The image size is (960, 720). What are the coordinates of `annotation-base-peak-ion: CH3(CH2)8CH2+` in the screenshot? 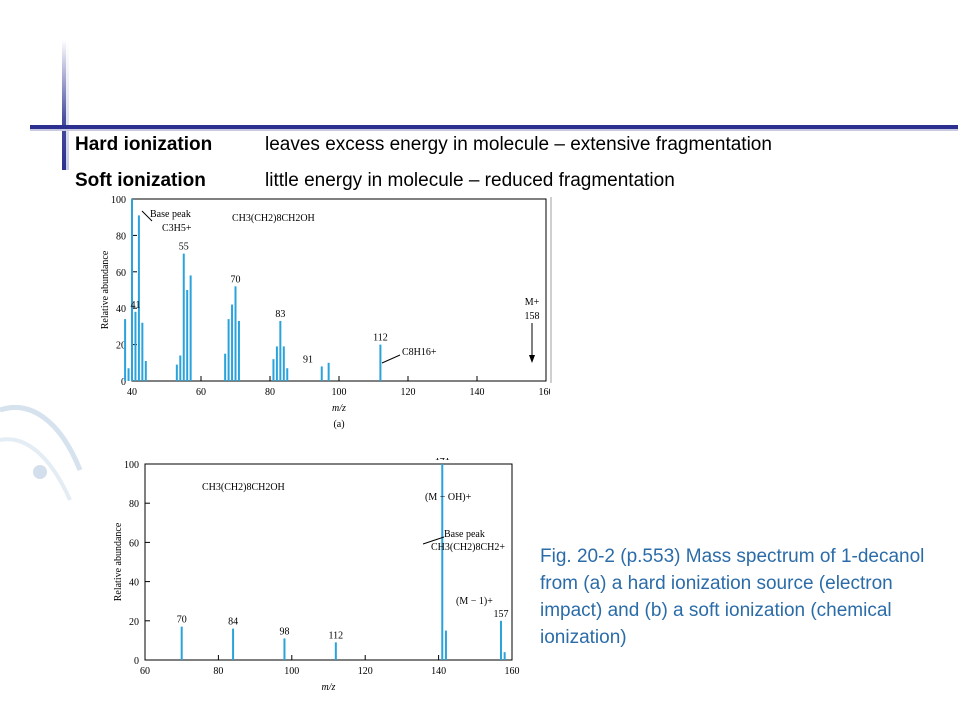 It's located at (468, 547).